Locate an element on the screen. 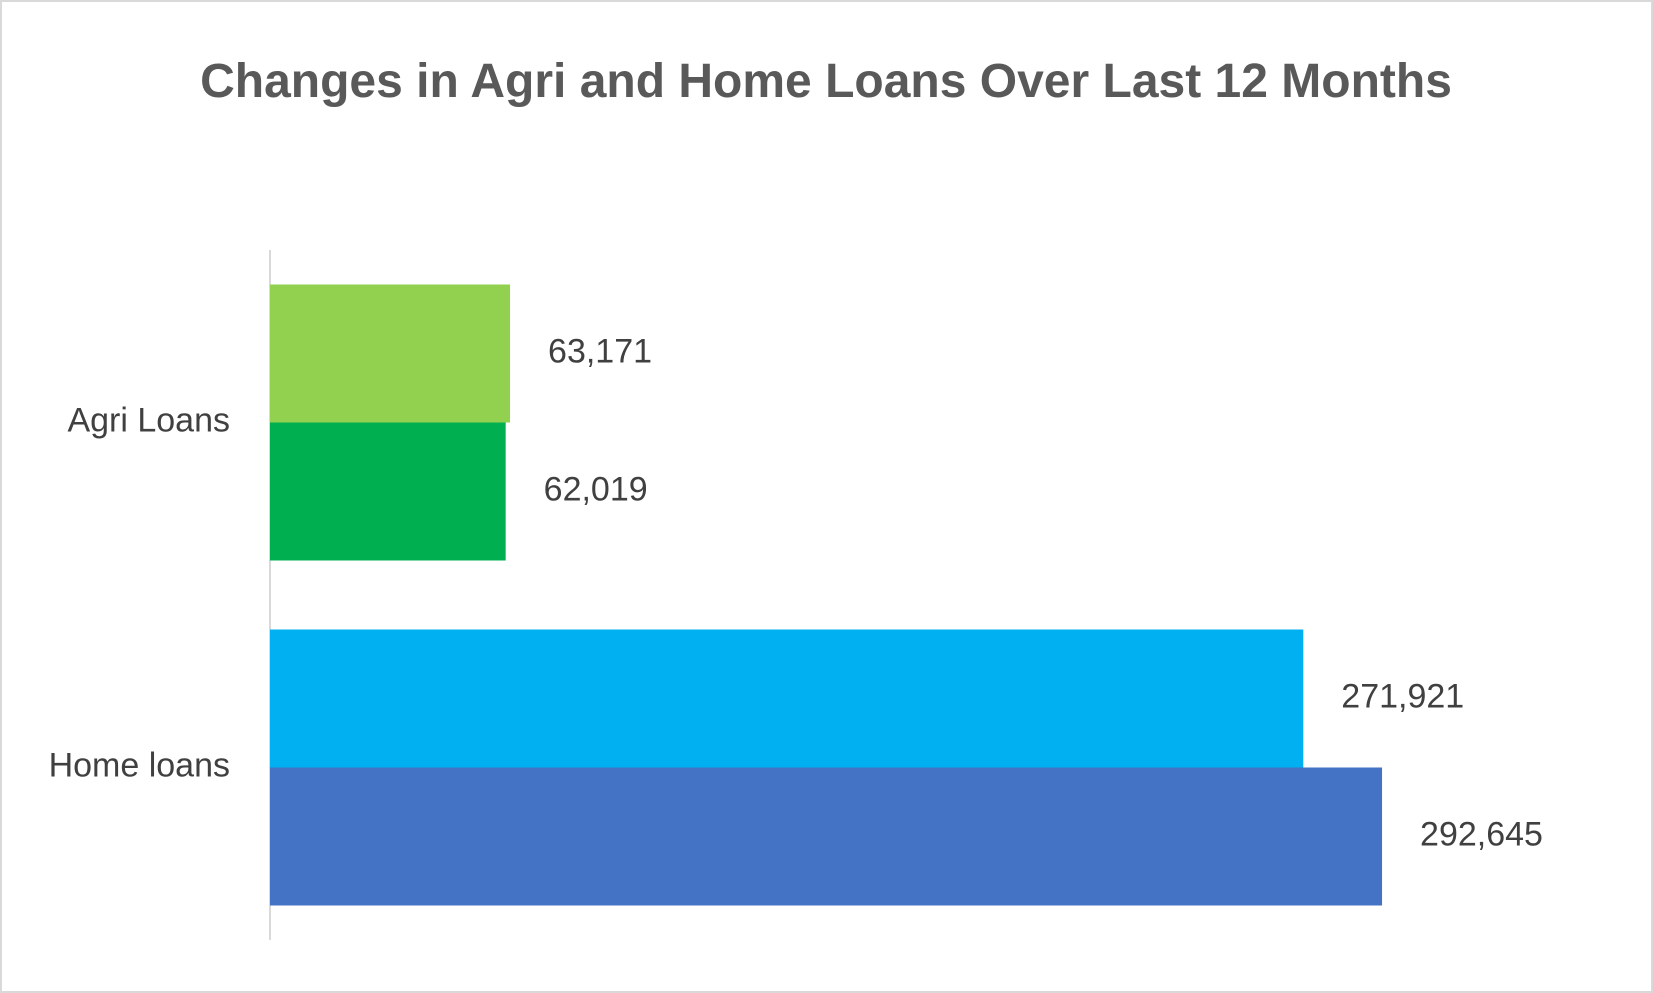 Image resolution: width=1653 pixels, height=993 pixels. y-tick-label: Home loans is located at coordinates (139, 765).